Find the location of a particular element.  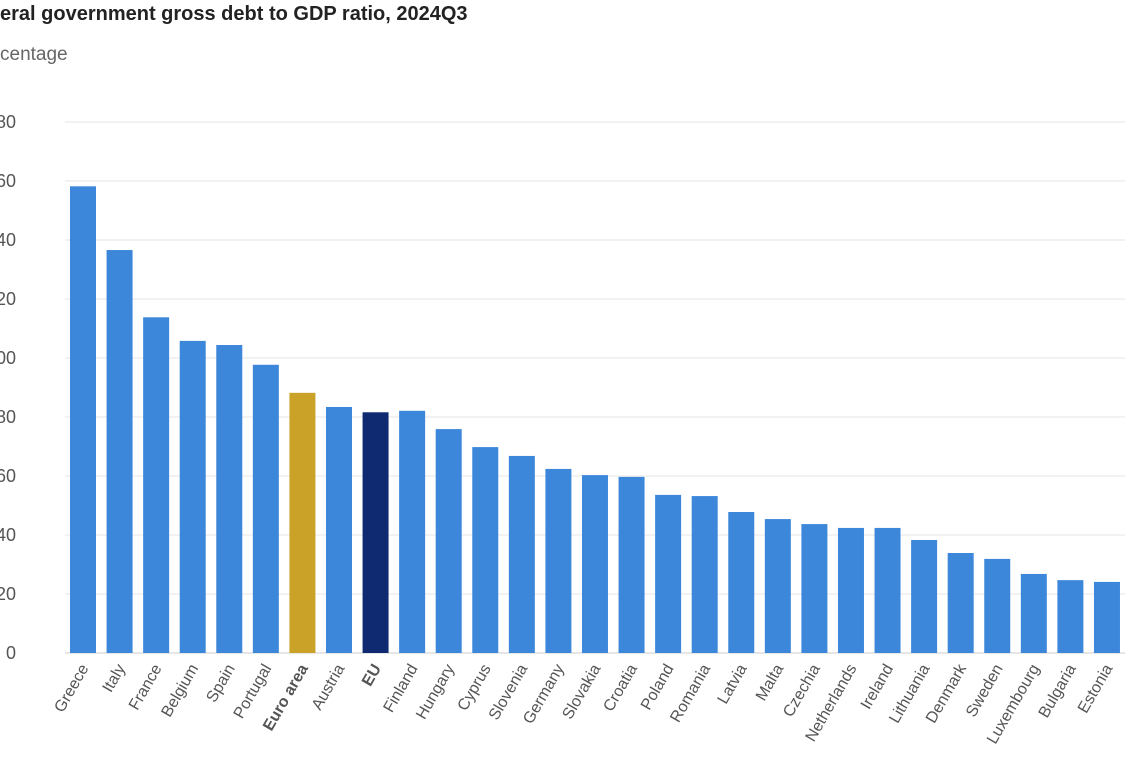

x-tick-label: Poland is located at coordinates (658, 688).